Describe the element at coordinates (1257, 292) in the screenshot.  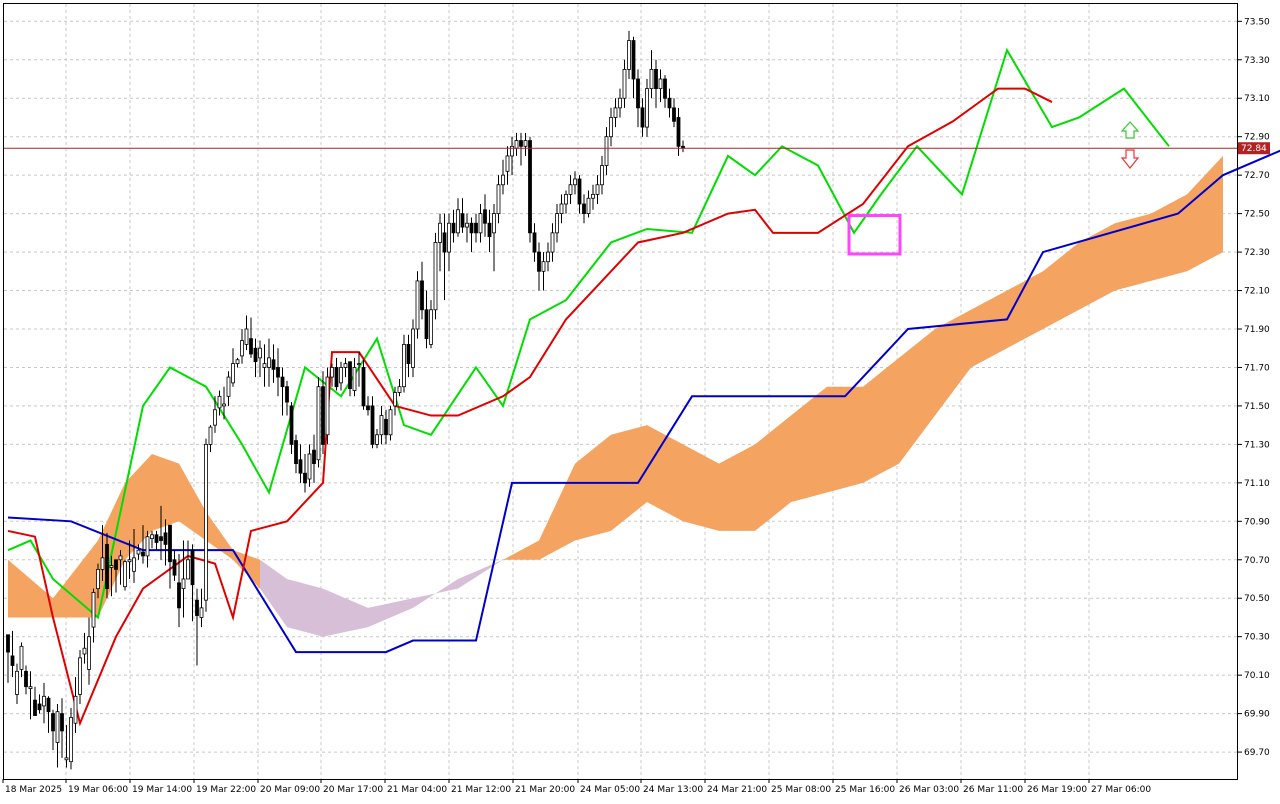
I see `y-tick-label: 72.10` at that location.